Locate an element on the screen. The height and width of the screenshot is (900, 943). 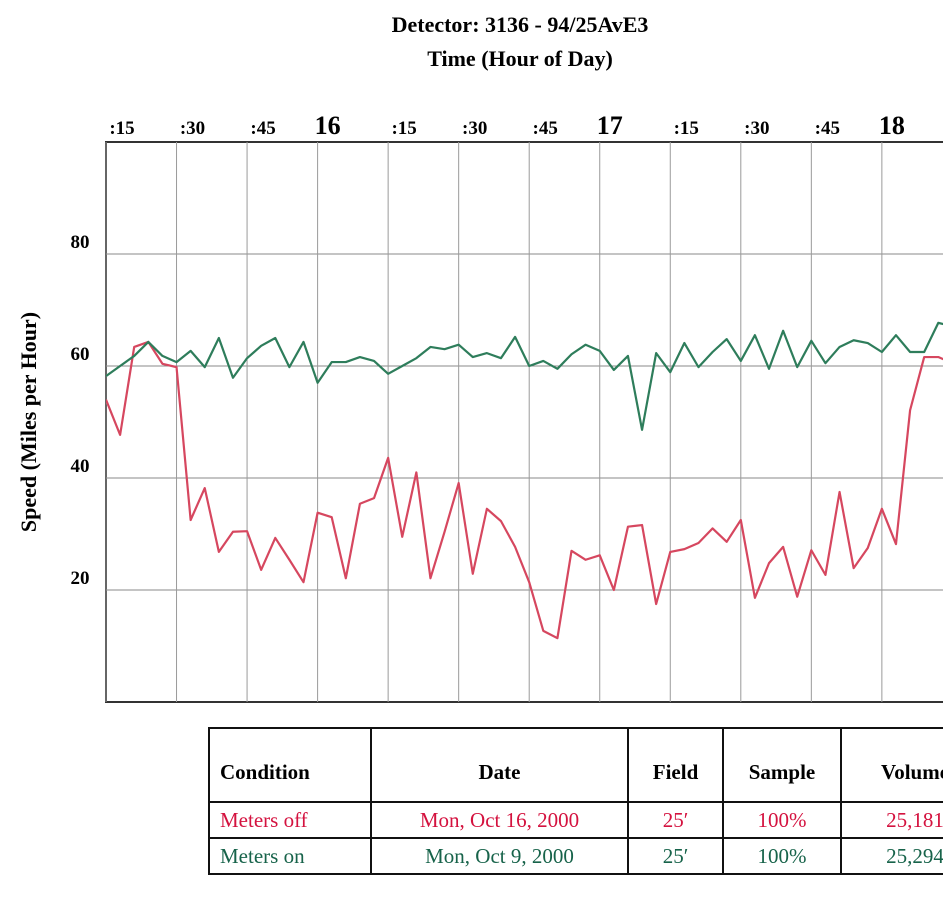
table-row: Meters off Mon, Oct 16, 2000 25′ 100% 25,181 is located at coordinates (575, 820).